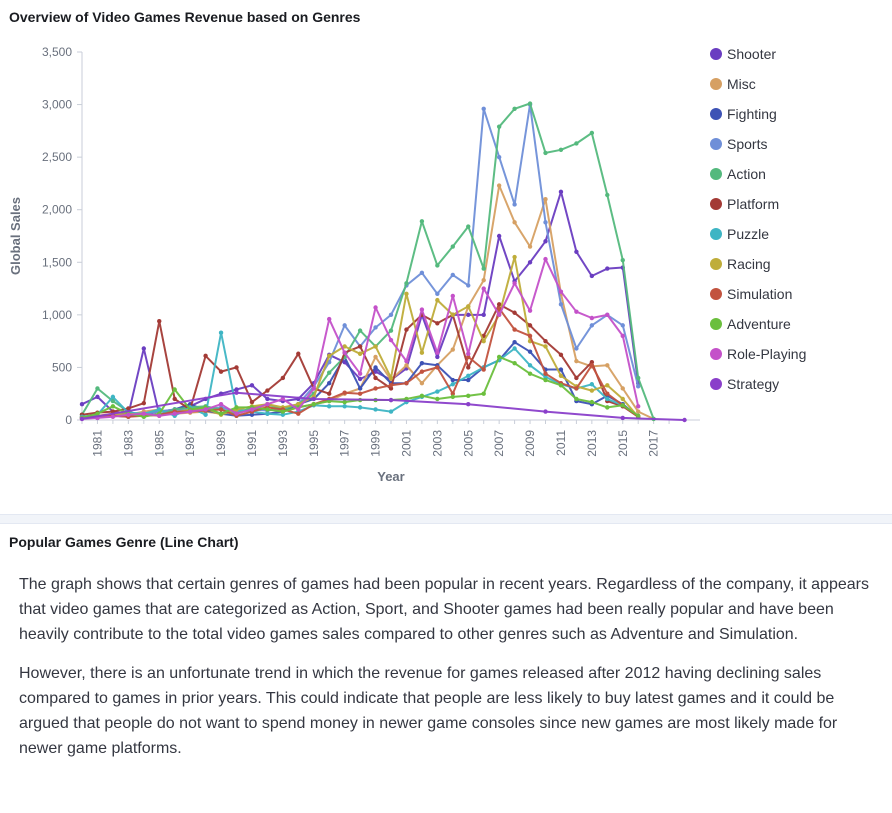 The image size is (892, 813). Describe the element at coordinates (345, 443) in the screenshot. I see `x-tick-label: 1997` at that location.